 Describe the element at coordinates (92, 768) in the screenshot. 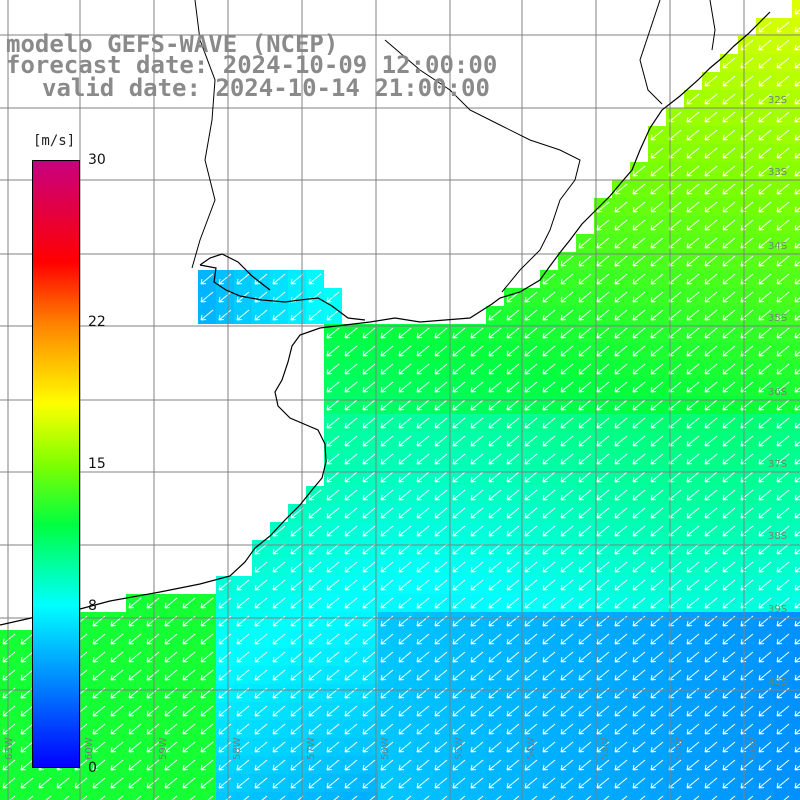

I see `colorbar-tick-label: 0` at that location.